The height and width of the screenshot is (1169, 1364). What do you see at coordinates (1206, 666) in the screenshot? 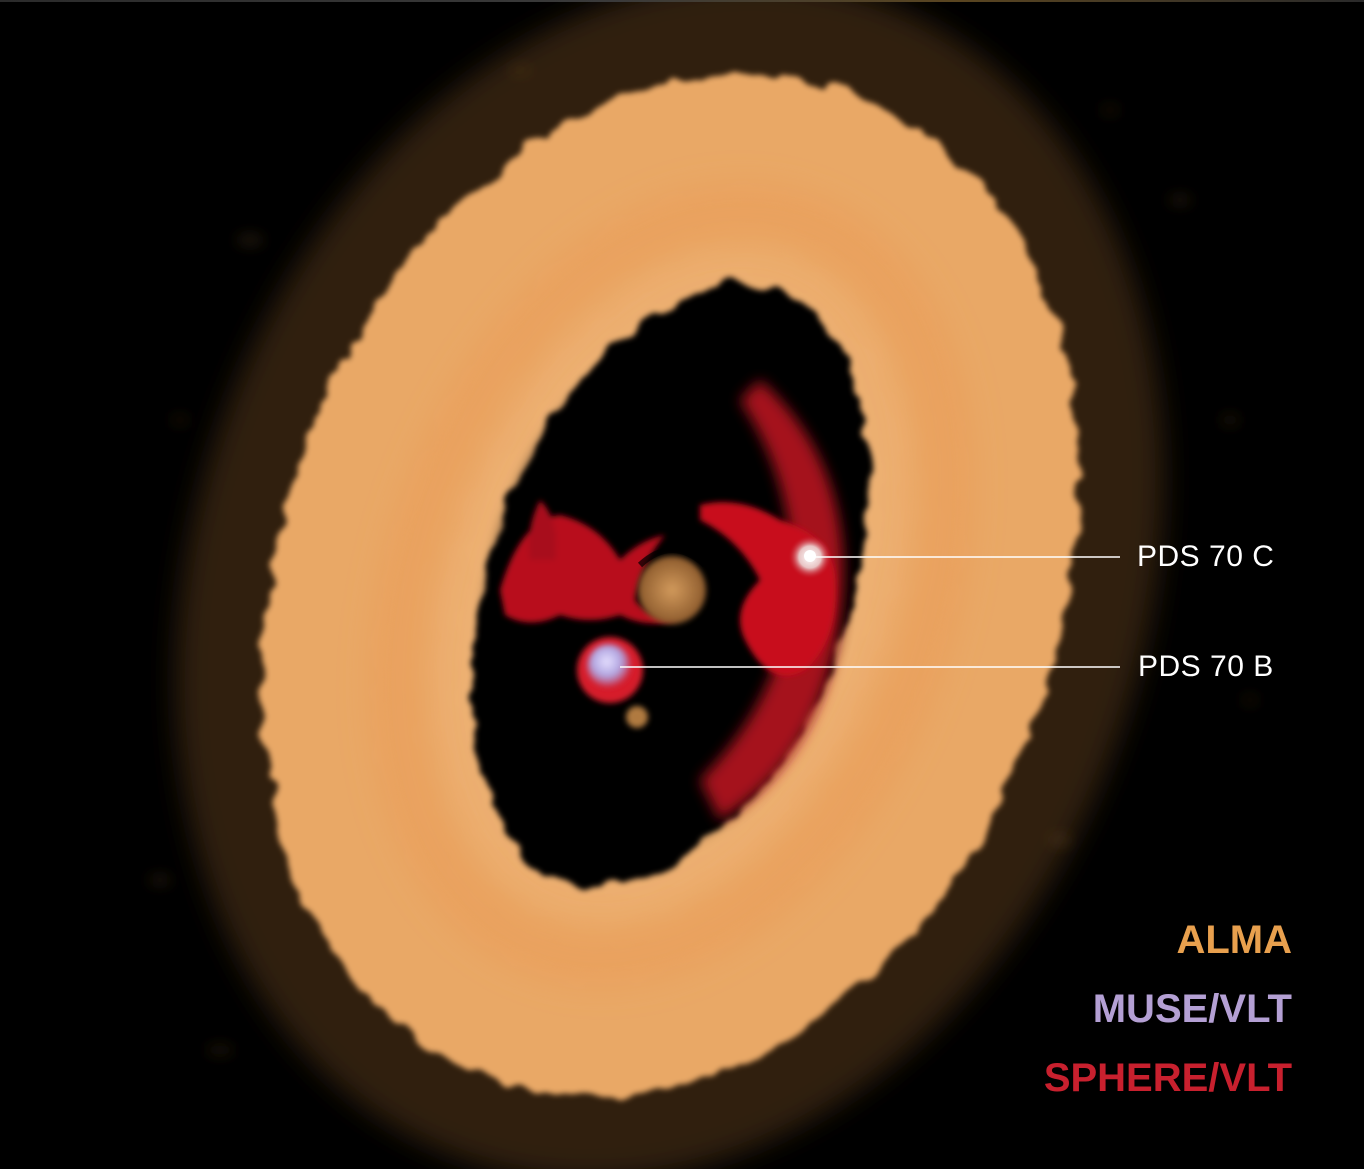
I see `planet-label-pds70b: PDS 70 B` at bounding box center [1206, 666].